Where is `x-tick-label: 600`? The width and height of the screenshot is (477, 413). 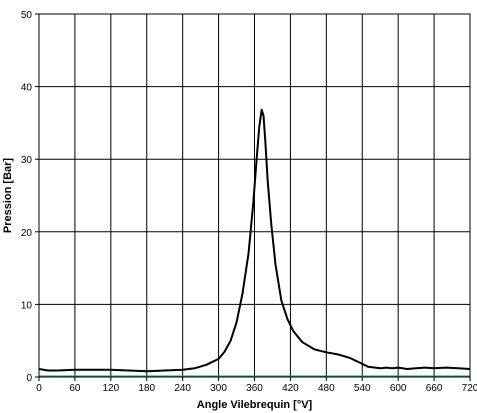
x-tick-label: 600 is located at coordinates (398, 388).